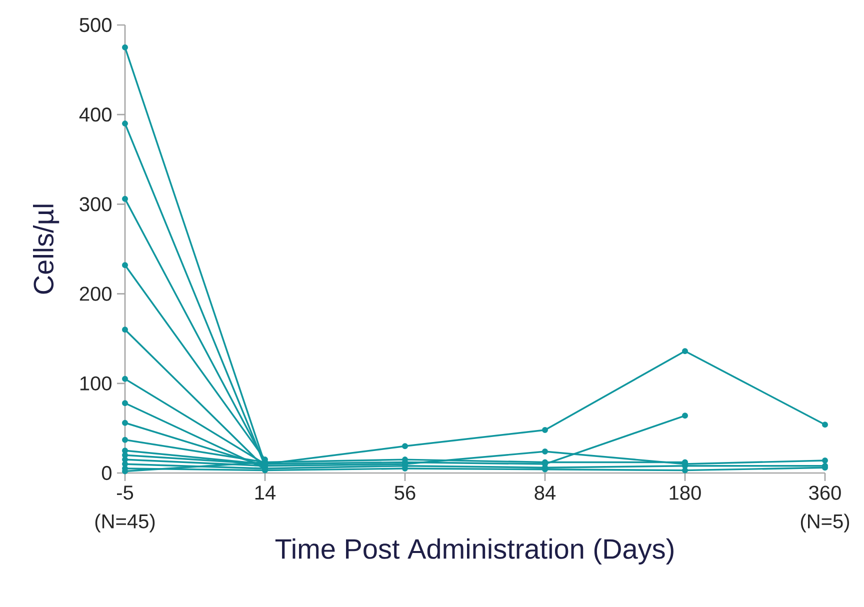  I want to click on y-tick-label: 400, so click(95, 115).